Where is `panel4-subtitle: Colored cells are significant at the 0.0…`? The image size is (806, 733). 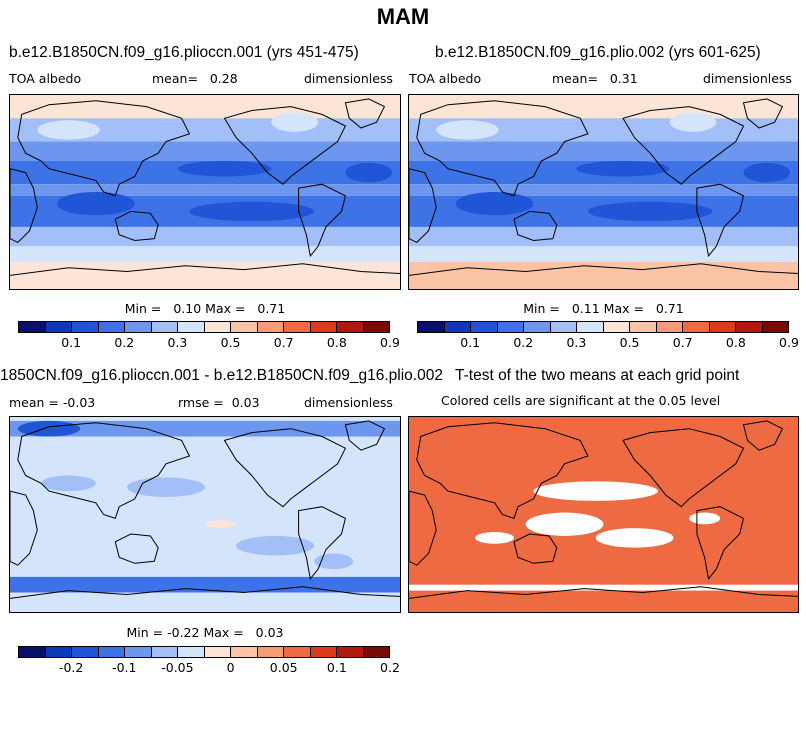 panel4-subtitle: Colored cells are significant at the 0.0… is located at coordinates (581, 400).